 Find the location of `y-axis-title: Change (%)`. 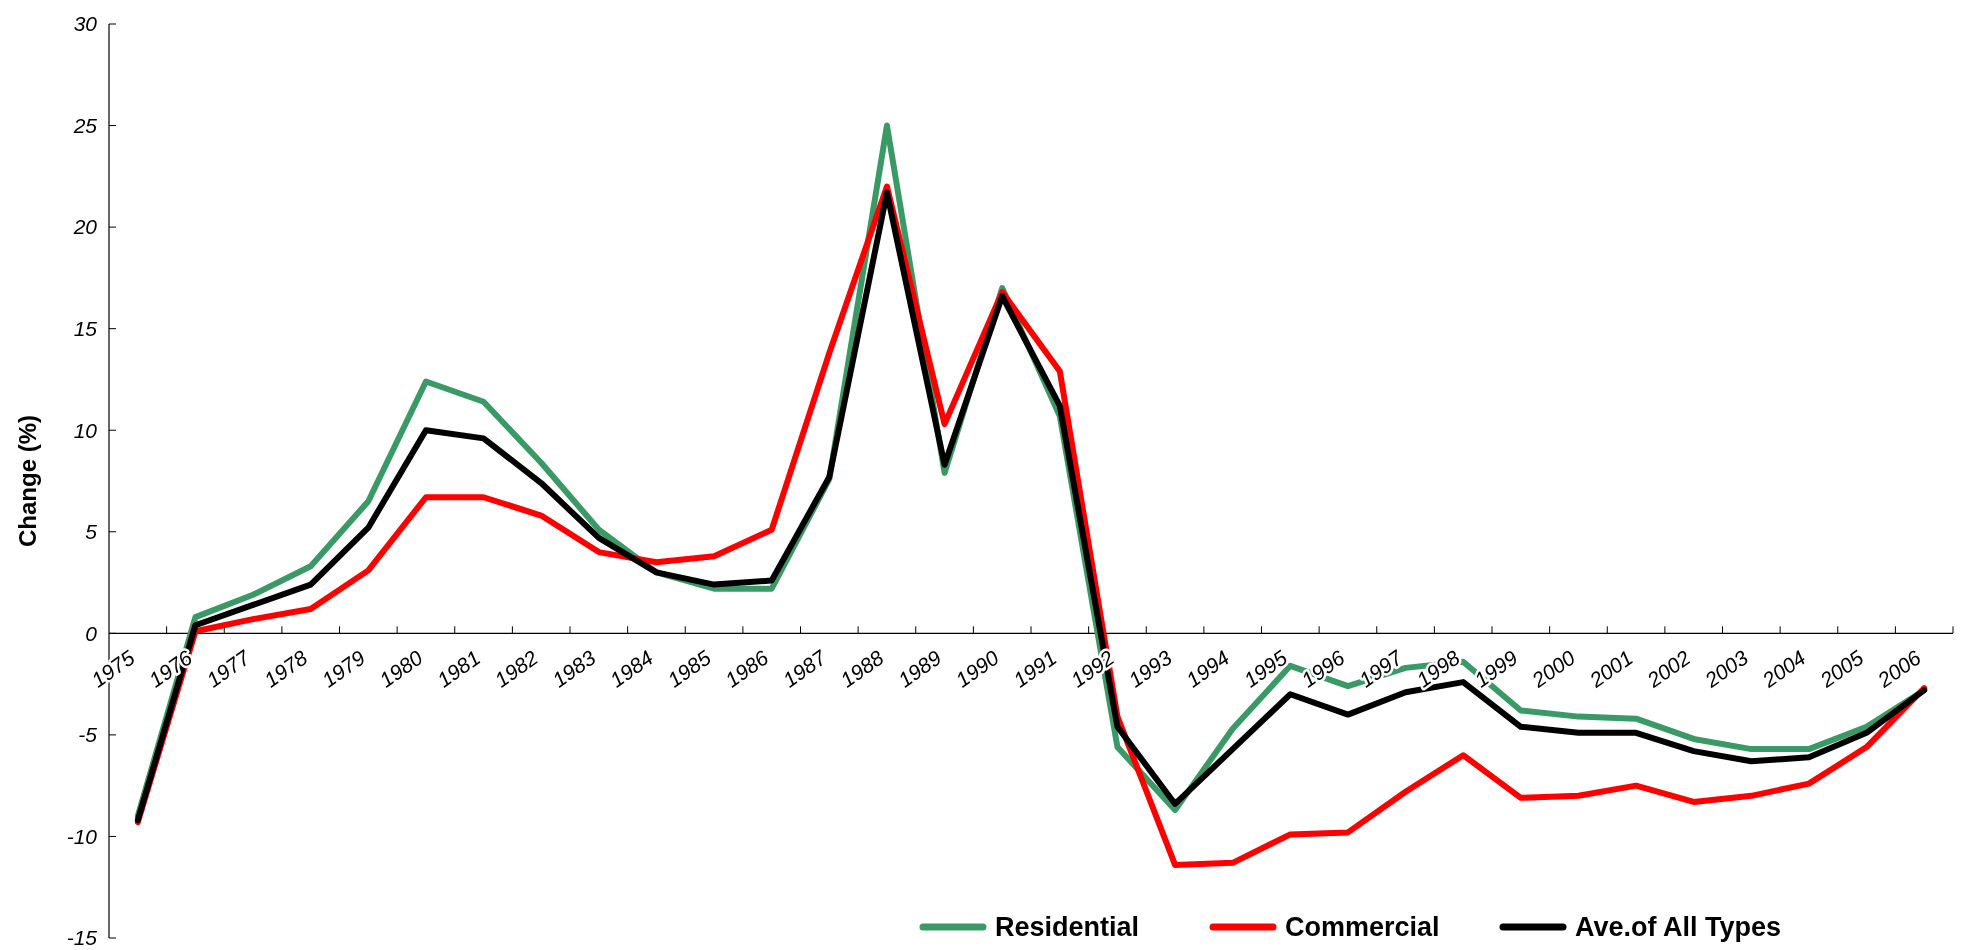

y-axis-title: Change (%) is located at coordinates (27, 481).